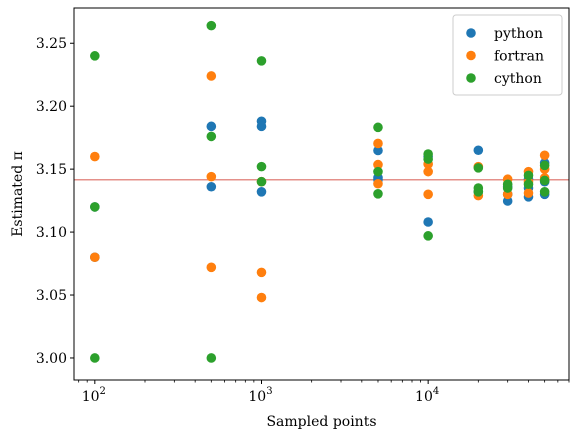 The height and width of the screenshot is (439, 577). What do you see at coordinates (518, 79) in the screenshot?
I see `legend-label: cython` at bounding box center [518, 79].